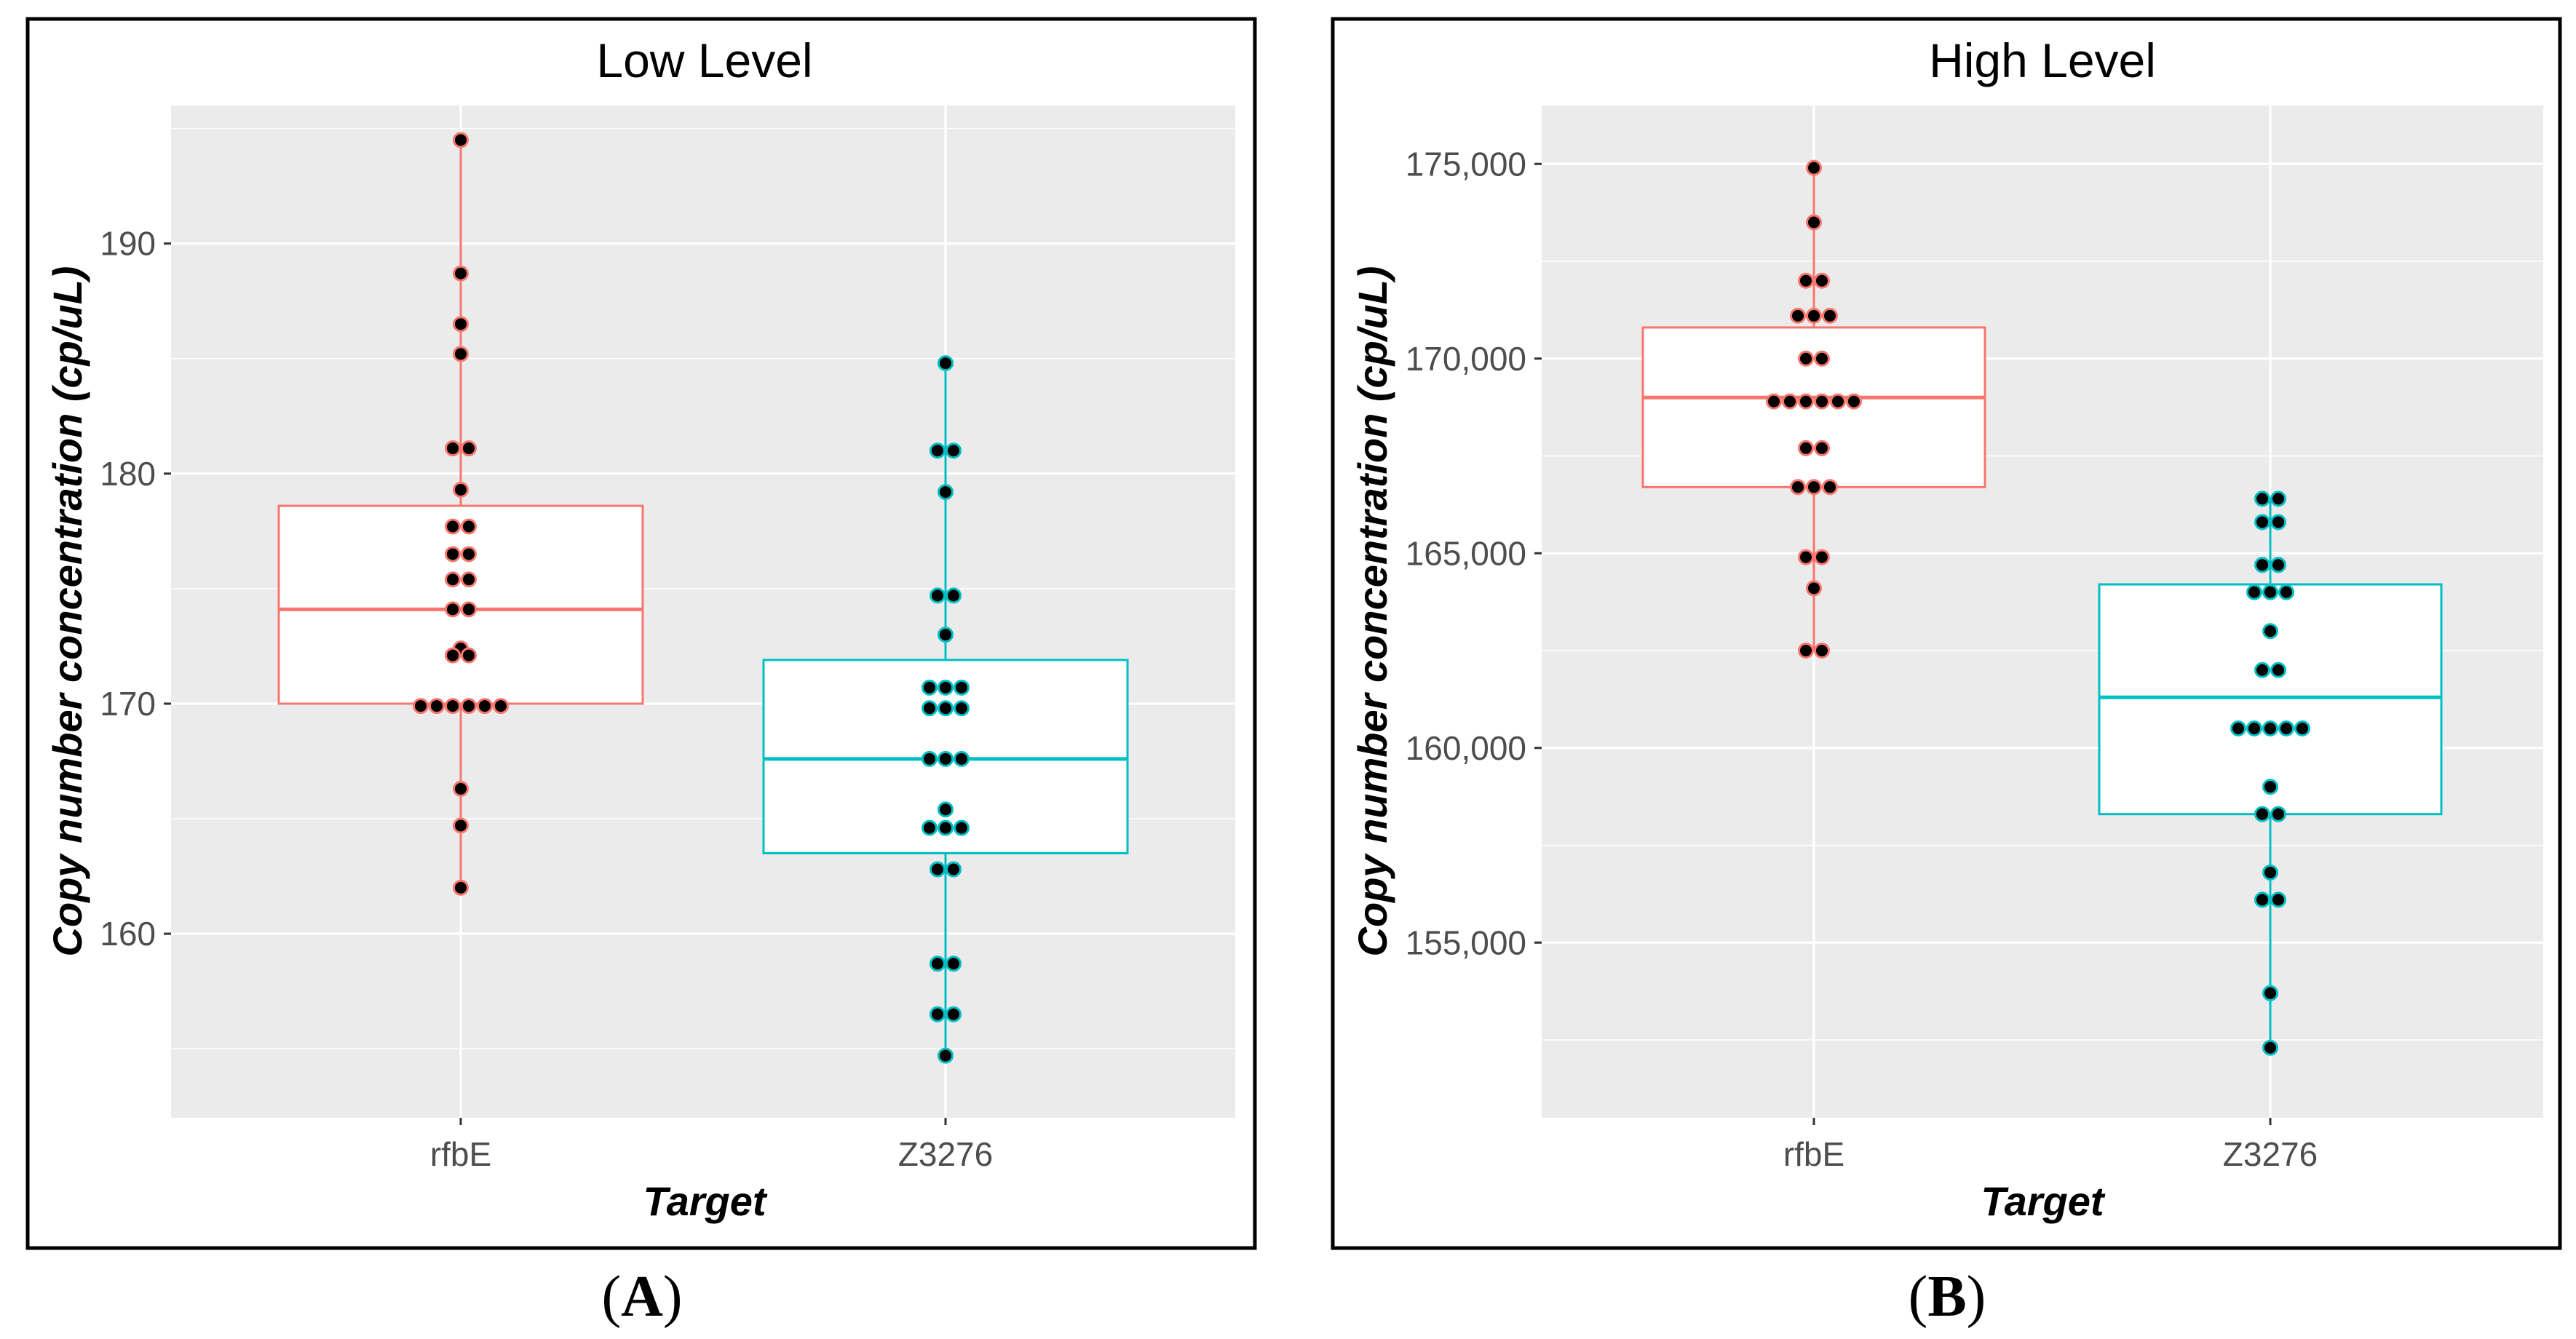  Describe the element at coordinates (704, 60) in the screenshot. I see `panel-a-title: Low Level` at that location.